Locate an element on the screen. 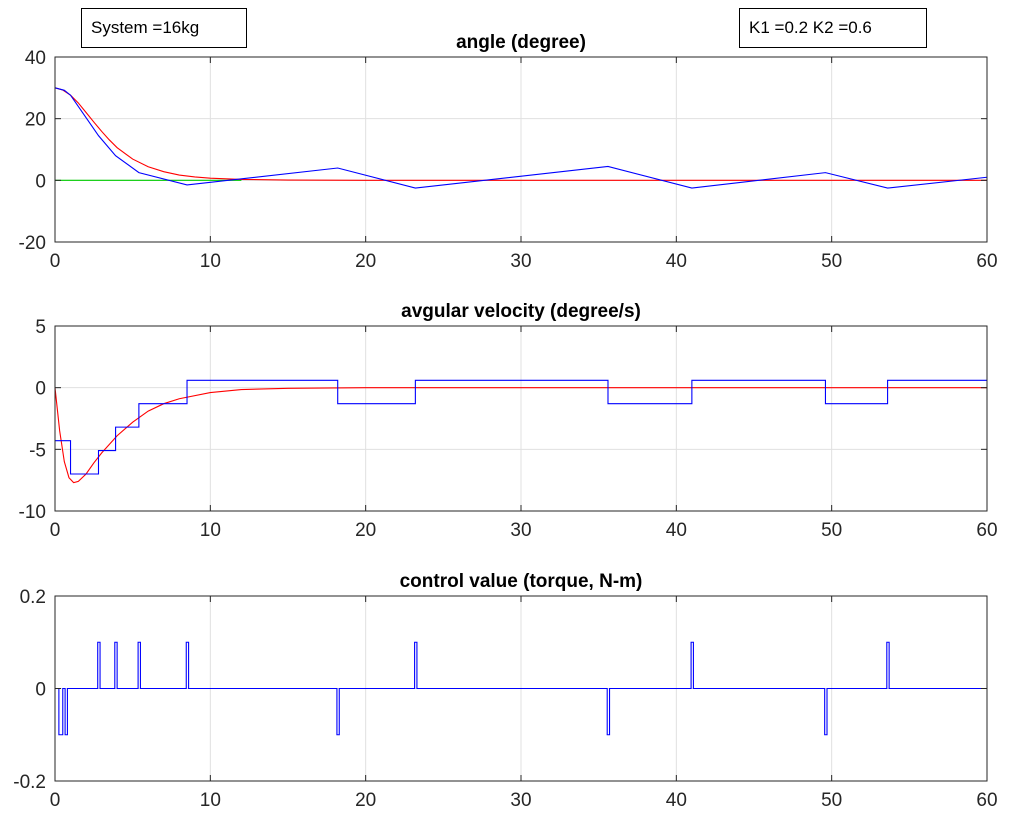  velocity-ytick-label--5: -5 is located at coordinates (37, 450).